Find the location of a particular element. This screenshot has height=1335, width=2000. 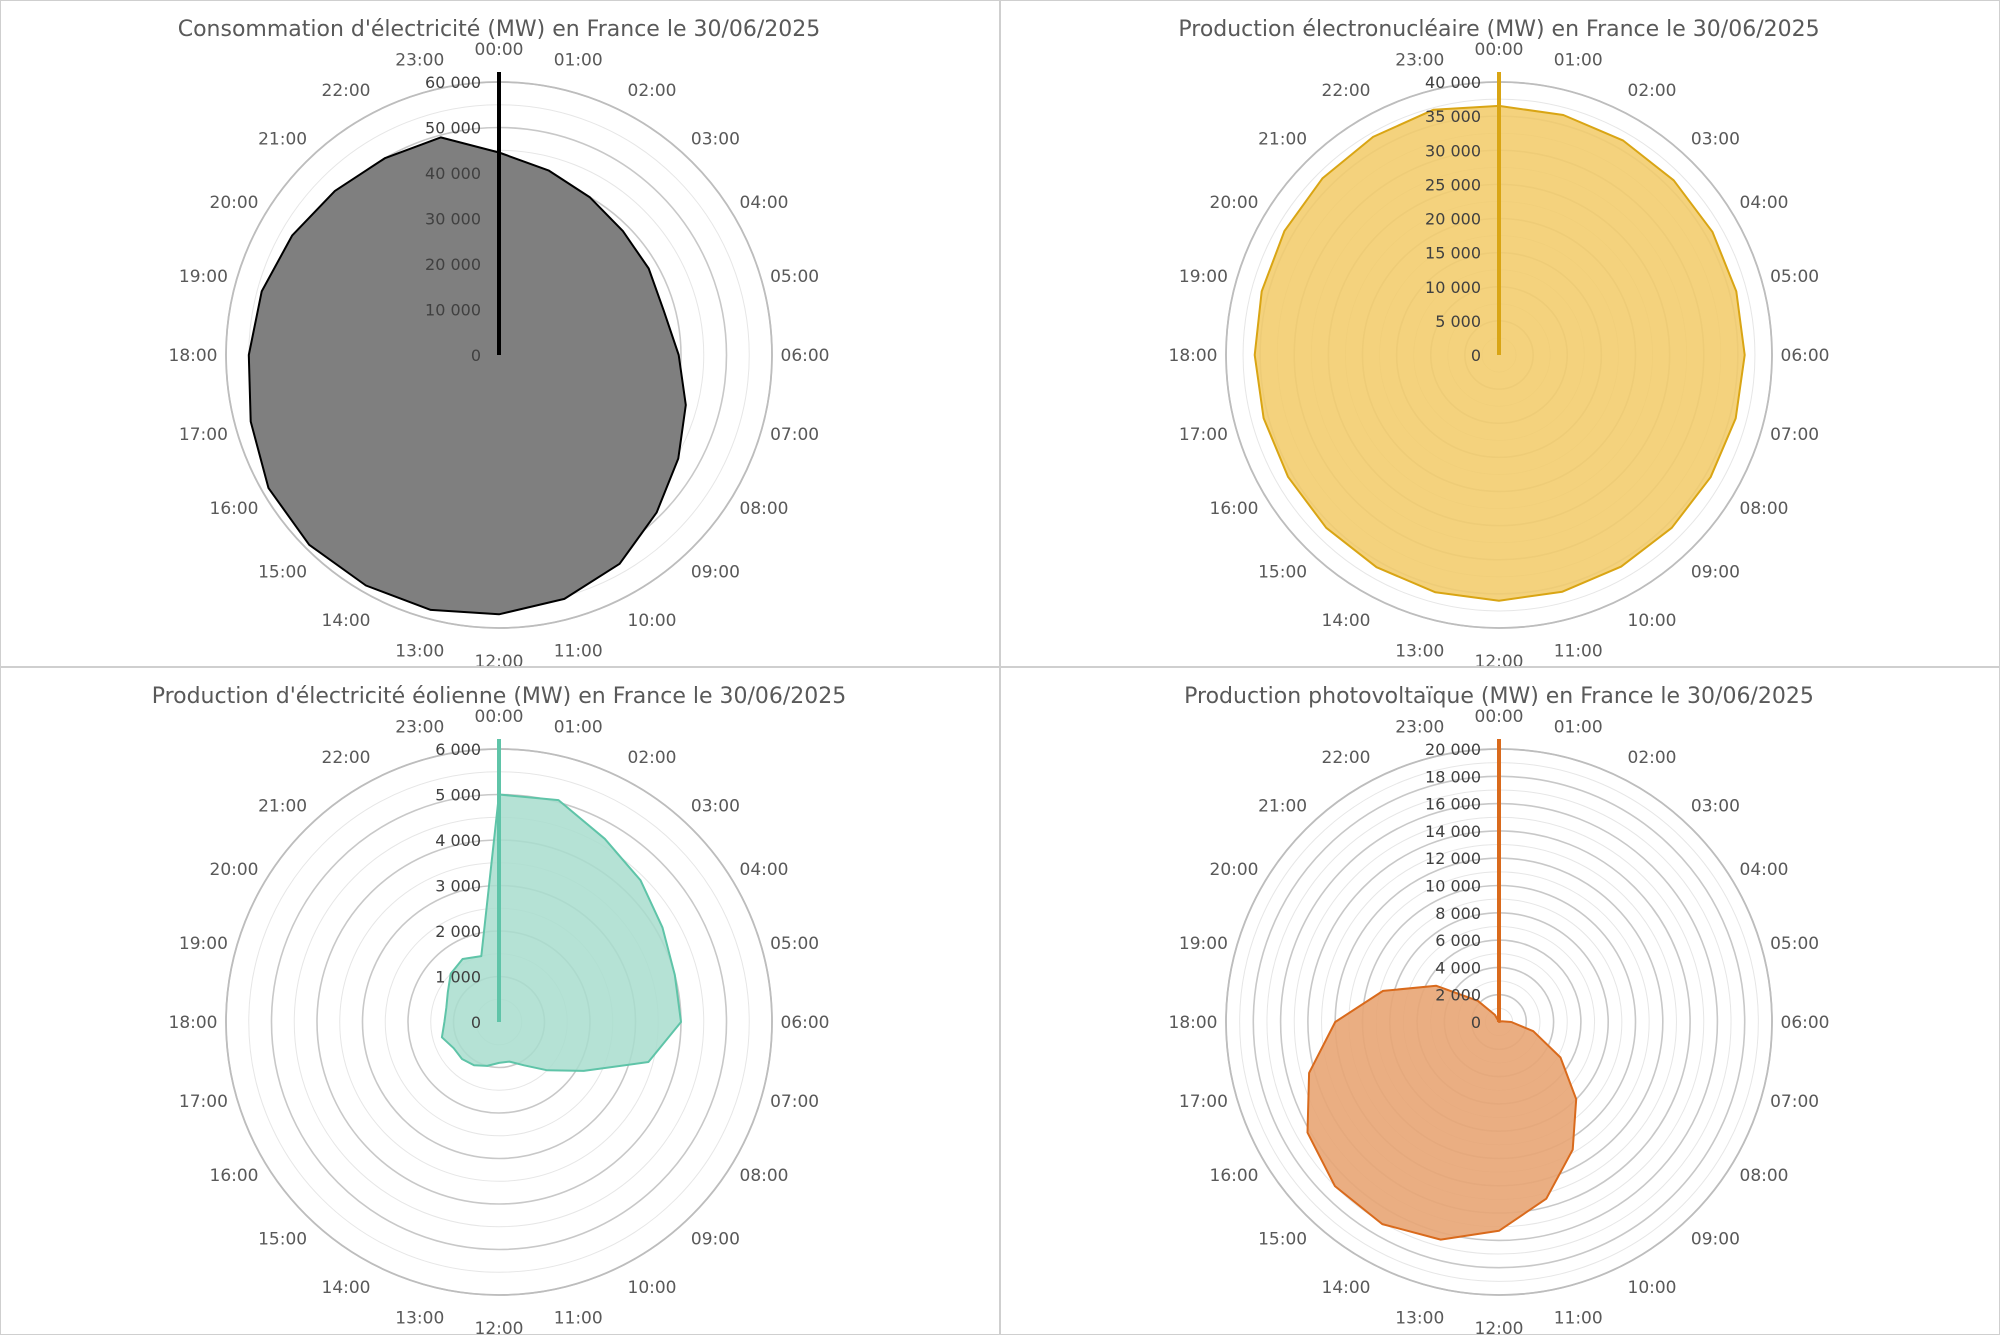

tick-label: 3 000 is located at coordinates (458, 886).